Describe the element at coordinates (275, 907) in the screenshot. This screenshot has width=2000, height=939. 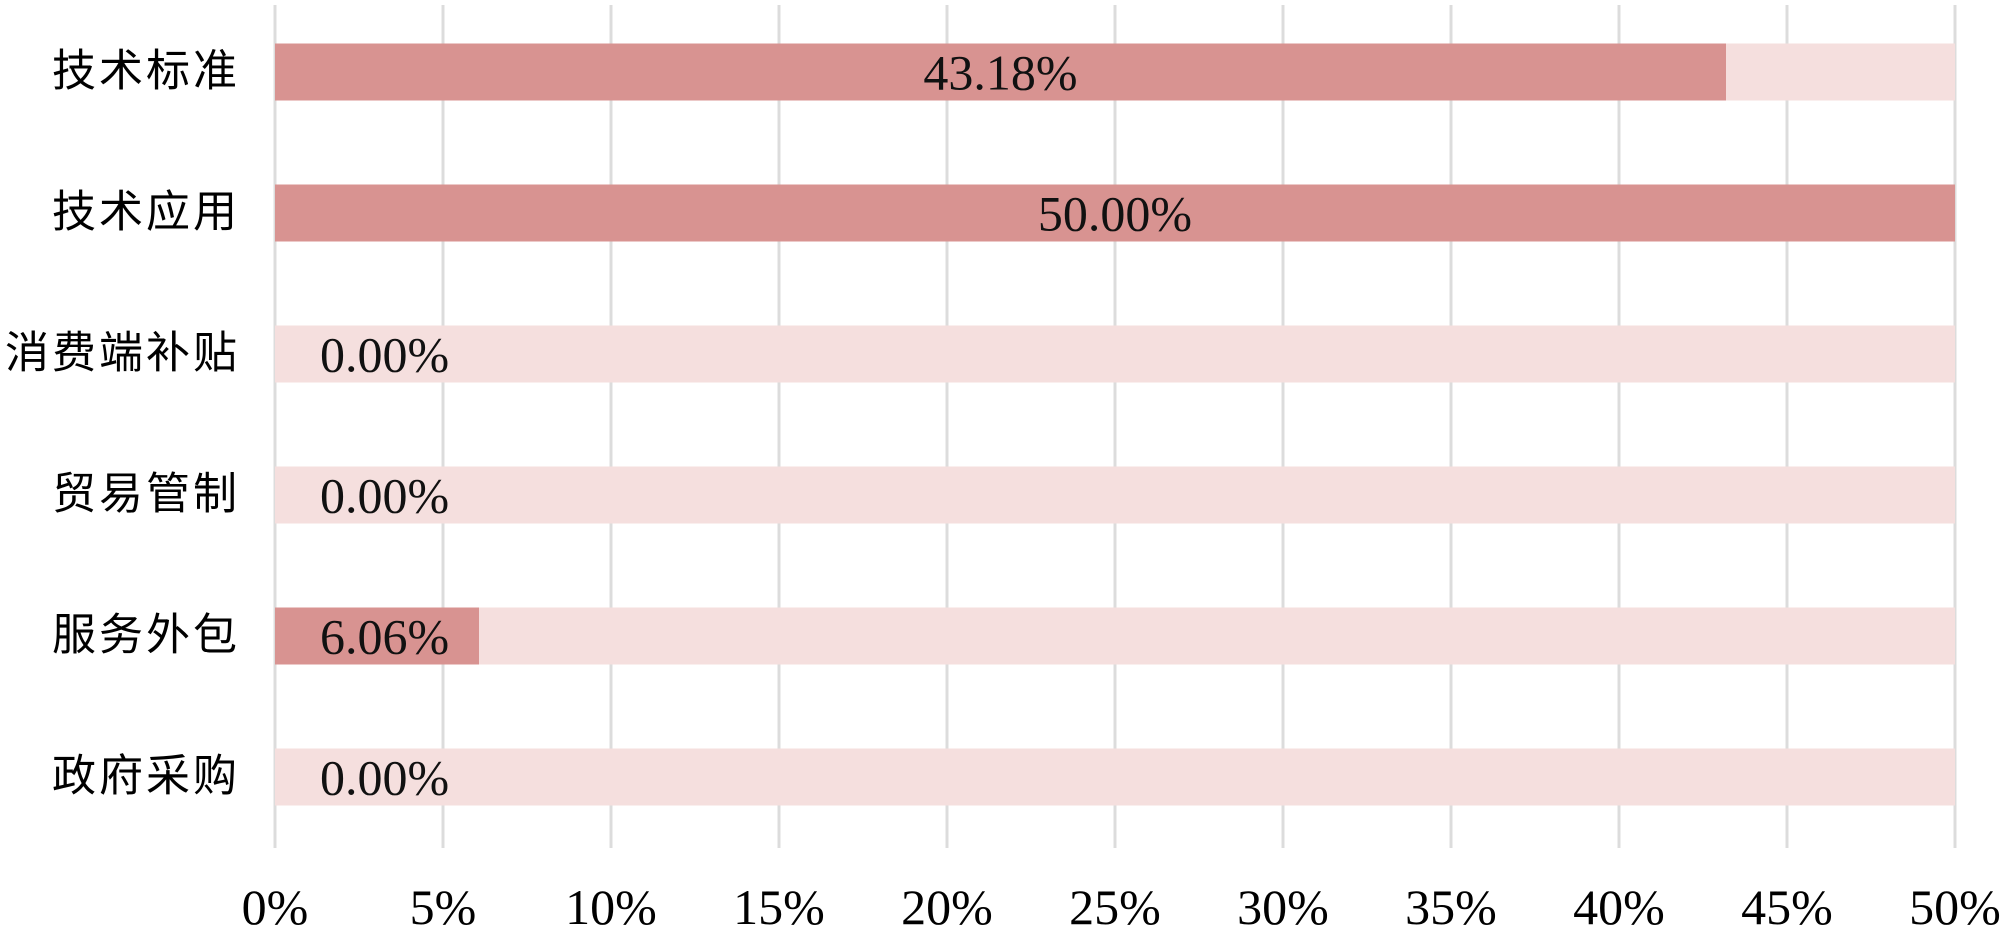
I see `x-tick-label: 0%` at that location.